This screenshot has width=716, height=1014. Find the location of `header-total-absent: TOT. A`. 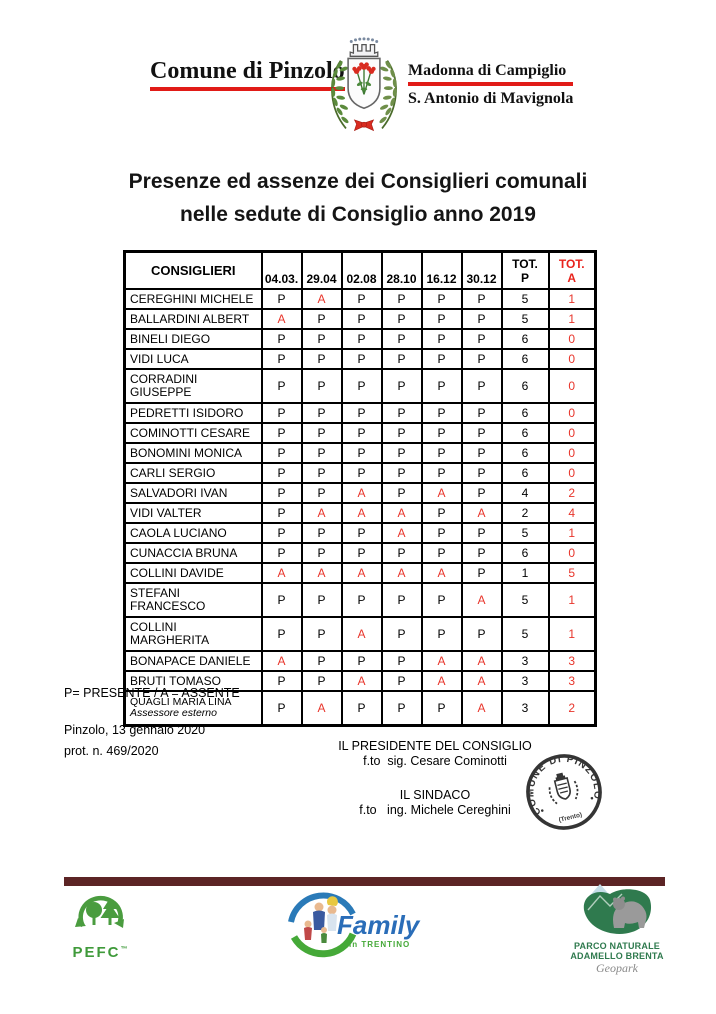

header-total-absent: TOT. A is located at coordinates (572, 270).